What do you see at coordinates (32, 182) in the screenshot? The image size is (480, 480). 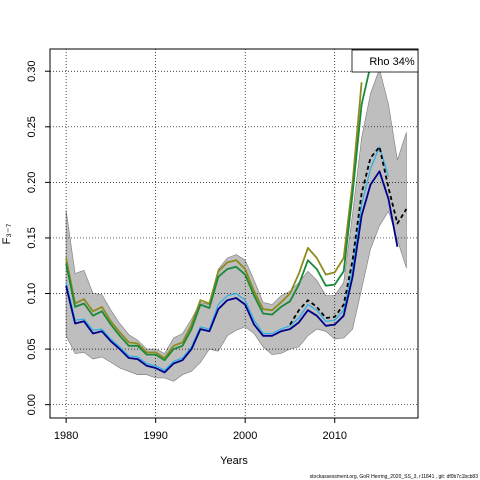 I see `y-tick-label: 0.20` at bounding box center [32, 182].